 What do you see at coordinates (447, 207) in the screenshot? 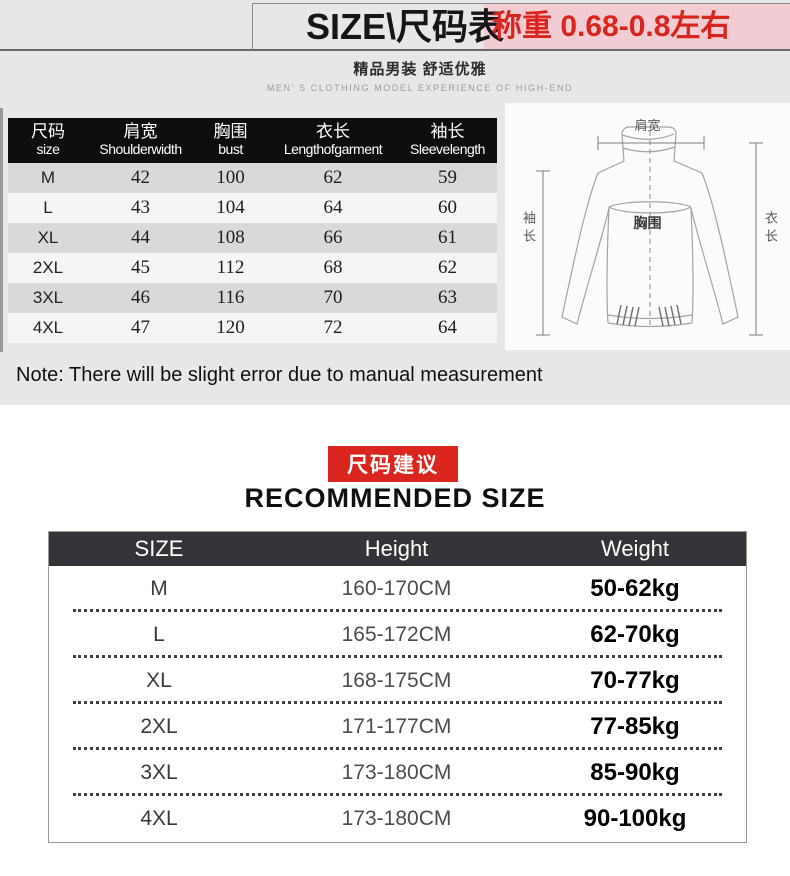
I see `row-l-sleeve: 60` at bounding box center [447, 207].